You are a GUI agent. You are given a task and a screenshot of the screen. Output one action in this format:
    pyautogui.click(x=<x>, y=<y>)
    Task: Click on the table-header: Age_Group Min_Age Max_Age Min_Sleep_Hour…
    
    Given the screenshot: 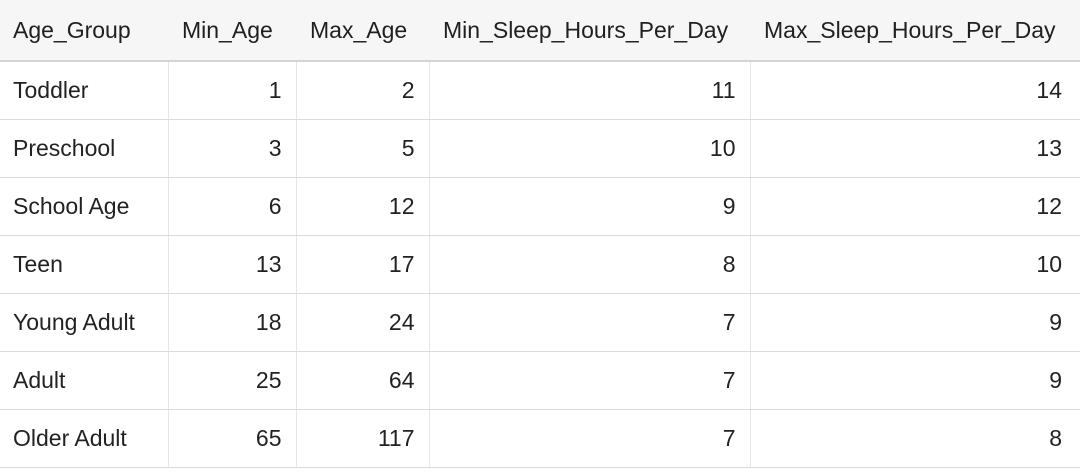 What is the action you would take?
    pyautogui.click(x=540, y=31)
    